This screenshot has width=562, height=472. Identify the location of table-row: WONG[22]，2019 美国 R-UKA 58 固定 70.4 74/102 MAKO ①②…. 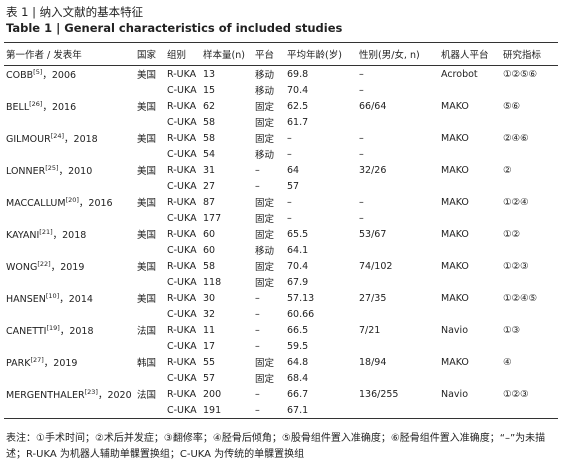
(281, 266).